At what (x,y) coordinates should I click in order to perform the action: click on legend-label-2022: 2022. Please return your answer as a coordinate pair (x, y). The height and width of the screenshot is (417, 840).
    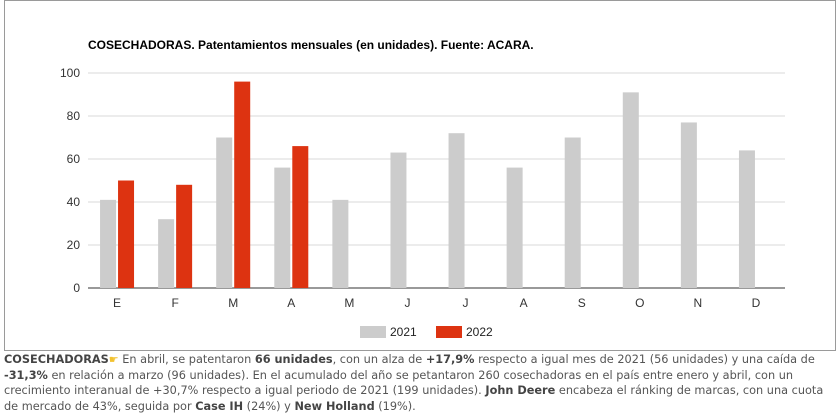
    Looking at the image, I should click on (479, 332).